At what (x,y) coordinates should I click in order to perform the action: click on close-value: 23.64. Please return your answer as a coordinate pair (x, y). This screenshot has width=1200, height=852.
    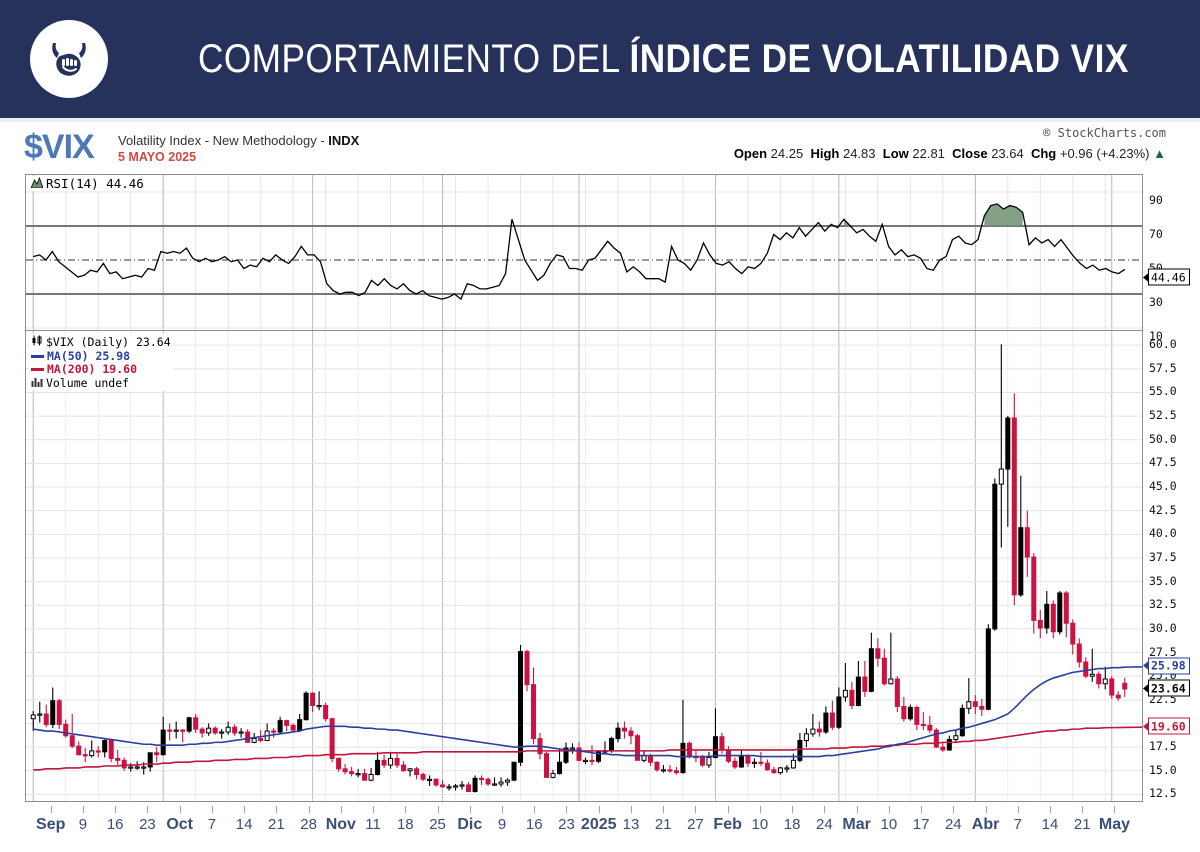
    Looking at the image, I should click on (1007, 153).